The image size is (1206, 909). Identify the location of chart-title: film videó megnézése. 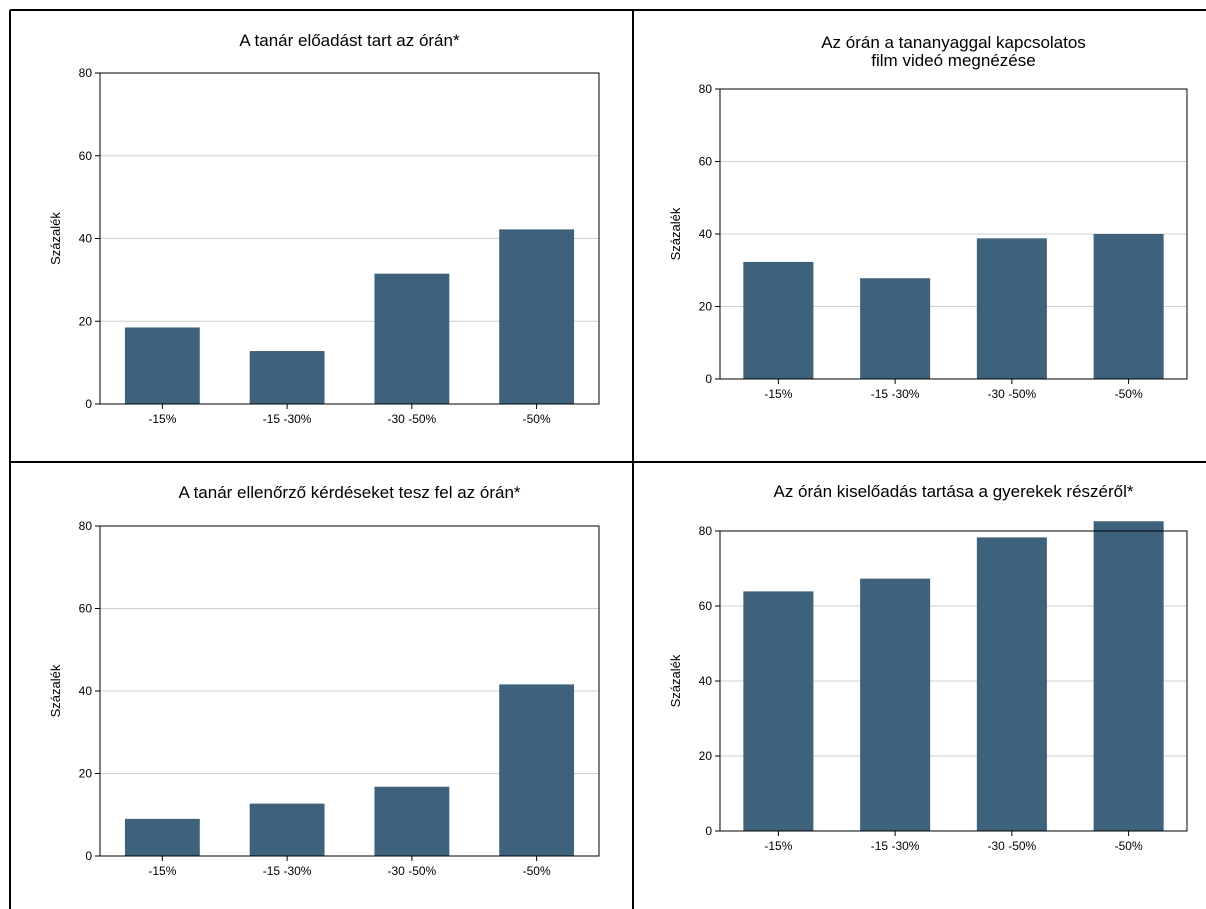
(953, 60).